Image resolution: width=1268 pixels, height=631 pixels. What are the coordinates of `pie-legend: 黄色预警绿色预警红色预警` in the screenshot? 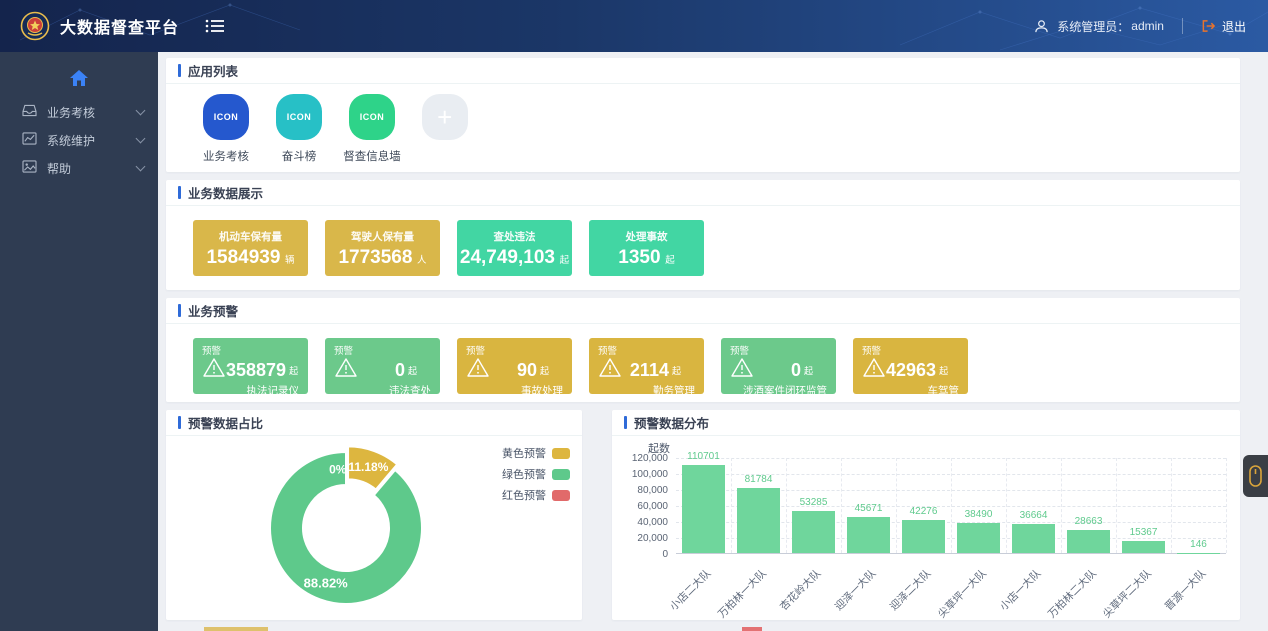 It's located at (536, 476).